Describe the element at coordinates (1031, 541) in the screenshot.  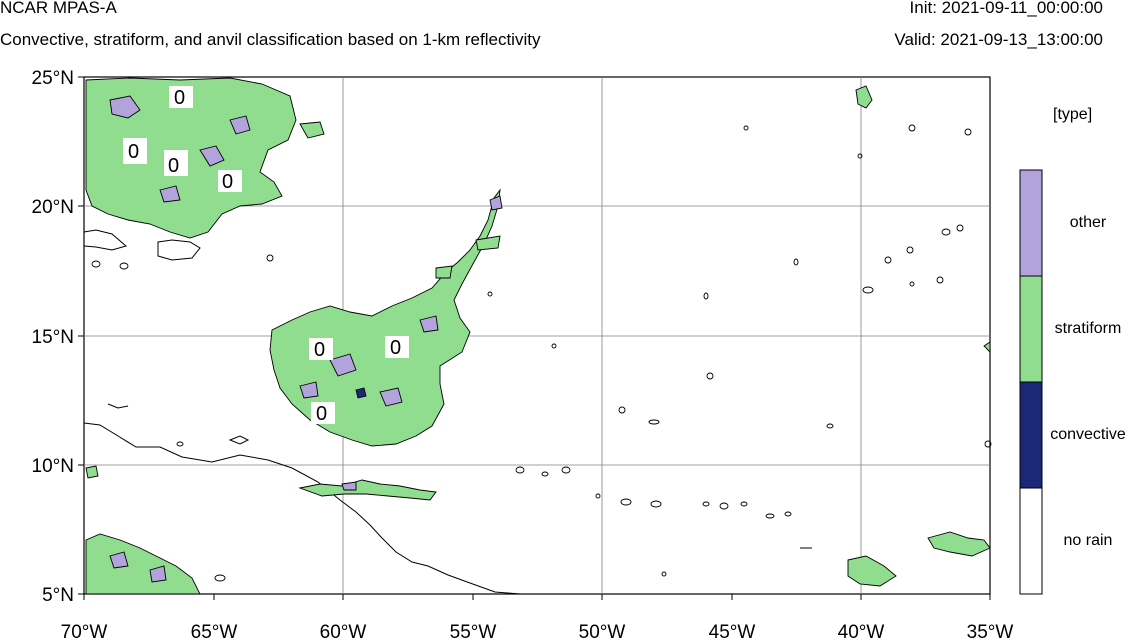
I see `legend-swatch-no-rain` at that location.